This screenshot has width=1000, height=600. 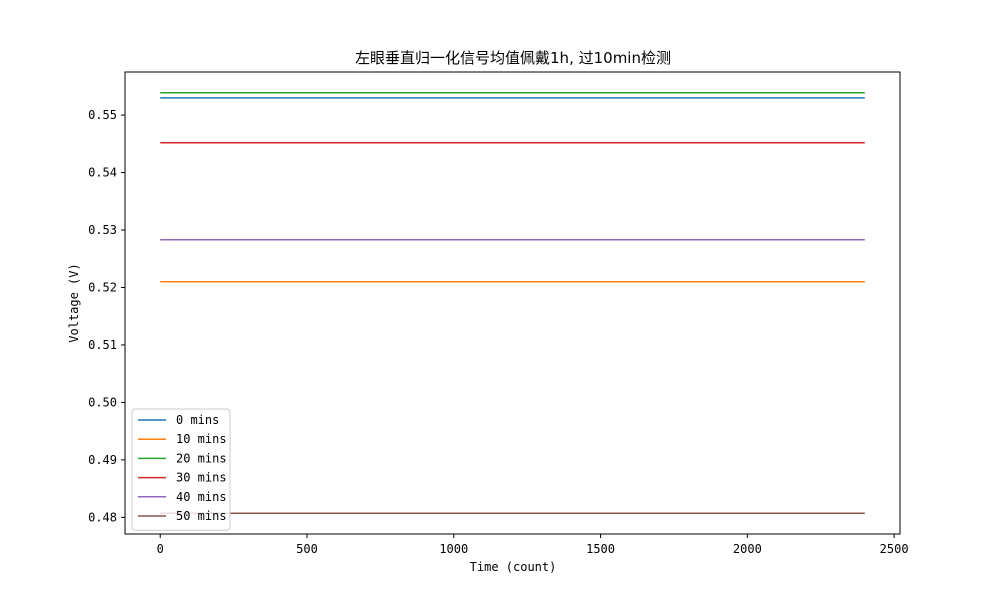 What do you see at coordinates (894, 549) in the screenshot?
I see `x-tick-label: 2500` at bounding box center [894, 549].